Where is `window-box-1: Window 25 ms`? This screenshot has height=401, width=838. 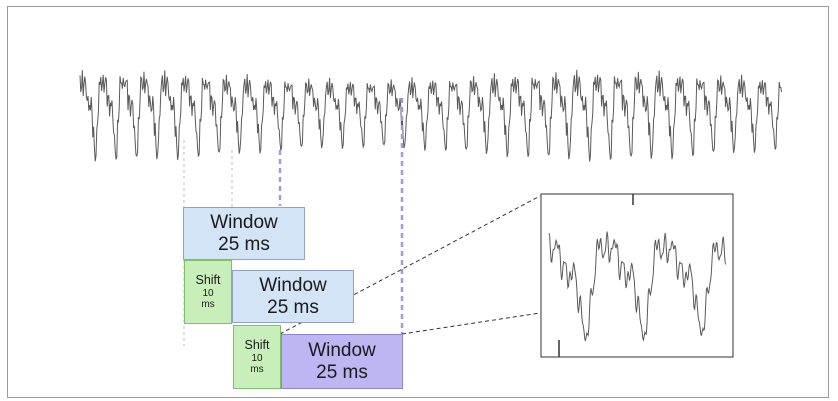
window-box-1: Window 25 ms is located at coordinates (244, 233).